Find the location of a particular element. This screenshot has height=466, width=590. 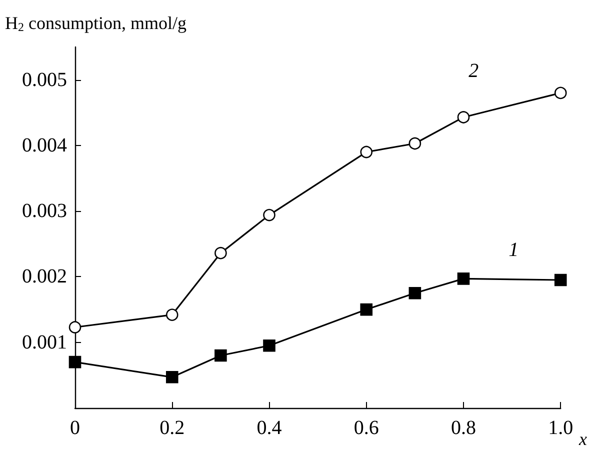

y-tick-label: 0.002 is located at coordinates (44, 277).